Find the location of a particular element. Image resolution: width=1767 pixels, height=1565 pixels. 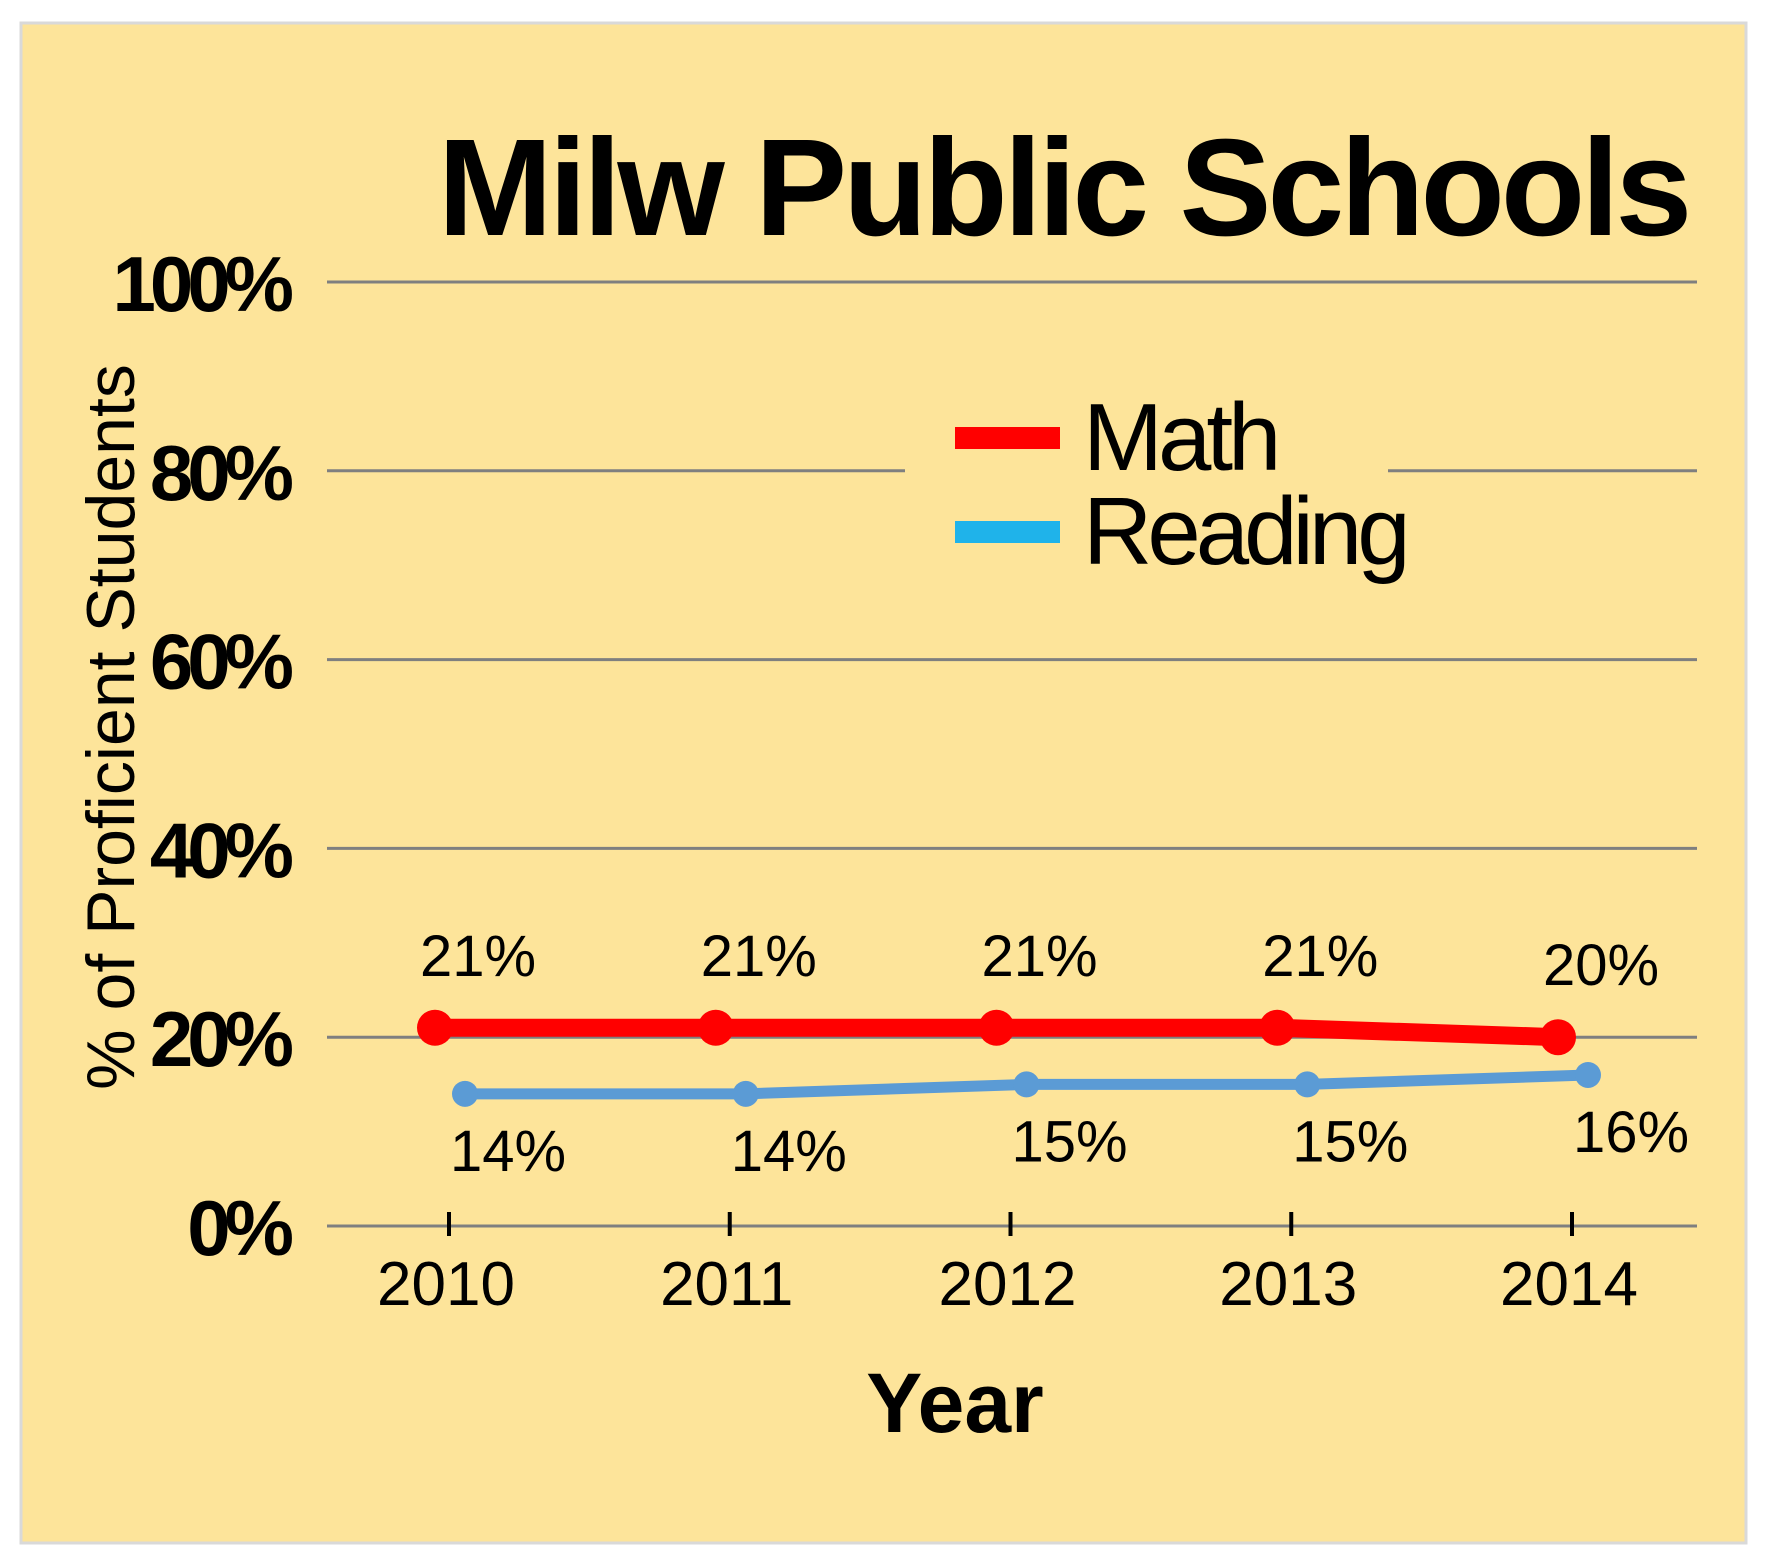

legend-item-math: Math is located at coordinates (1118, 437).